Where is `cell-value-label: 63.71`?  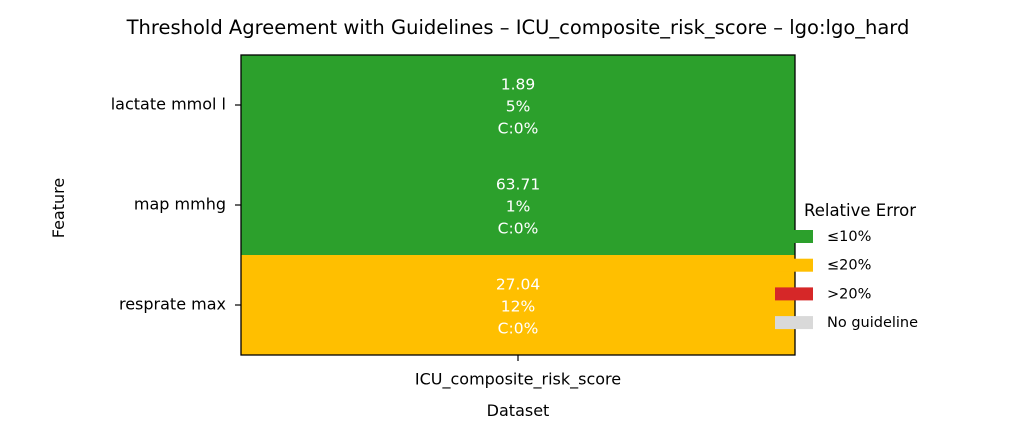 cell-value-label: 63.71 is located at coordinates (518, 185).